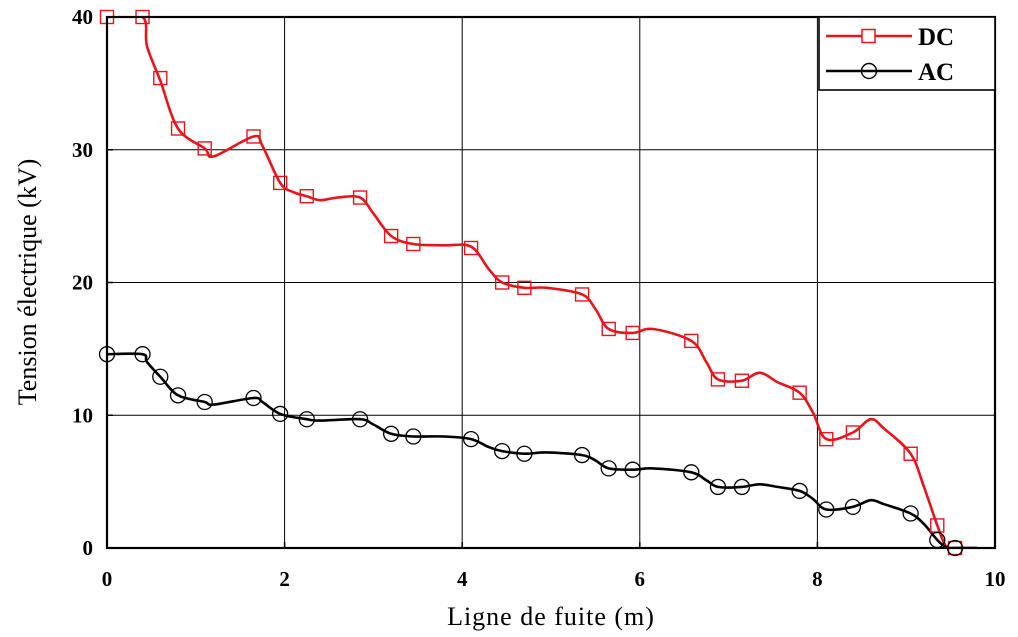 Image resolution: width=1018 pixels, height=637 pixels. What do you see at coordinates (107, 579) in the screenshot?
I see `x-tick-label: 0` at bounding box center [107, 579].